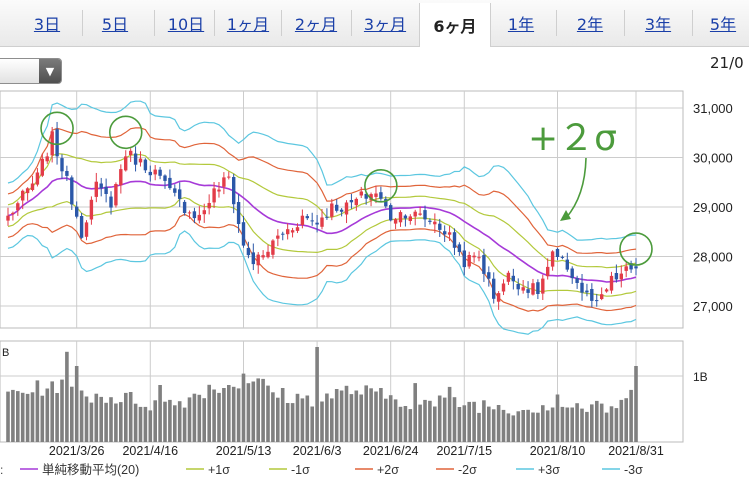 This screenshot has height=490, width=749. What do you see at coordinates (590, 24) in the screenshot?
I see `tab-period-8: 2年` at bounding box center [590, 24].